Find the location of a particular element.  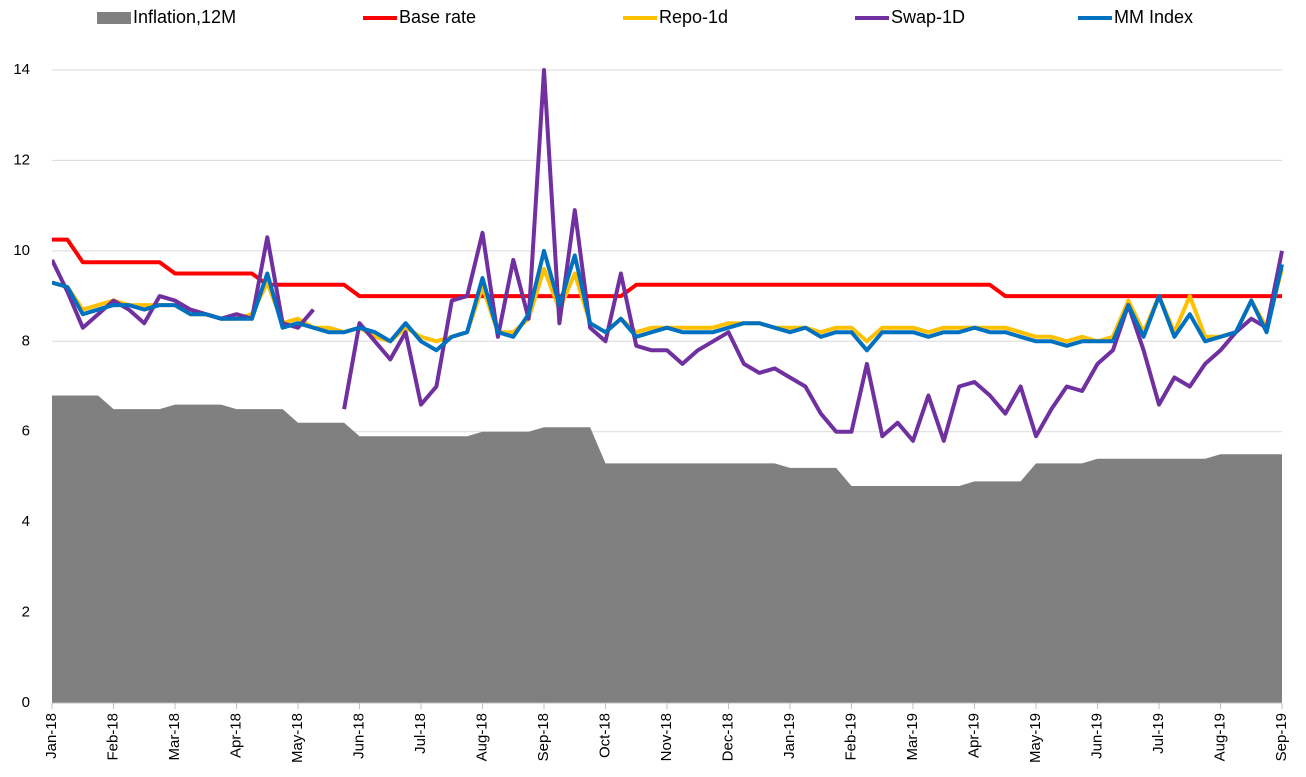

y-tick-label: 0 is located at coordinates (26, 702).